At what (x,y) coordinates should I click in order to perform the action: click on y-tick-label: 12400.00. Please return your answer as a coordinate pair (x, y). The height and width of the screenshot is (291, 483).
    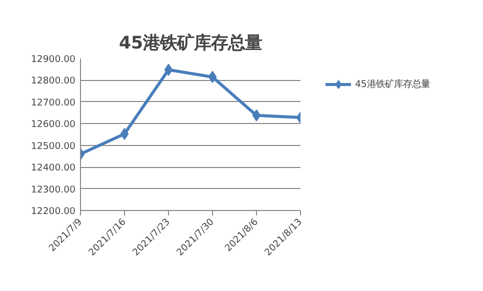
    Looking at the image, I should click on (53, 168).